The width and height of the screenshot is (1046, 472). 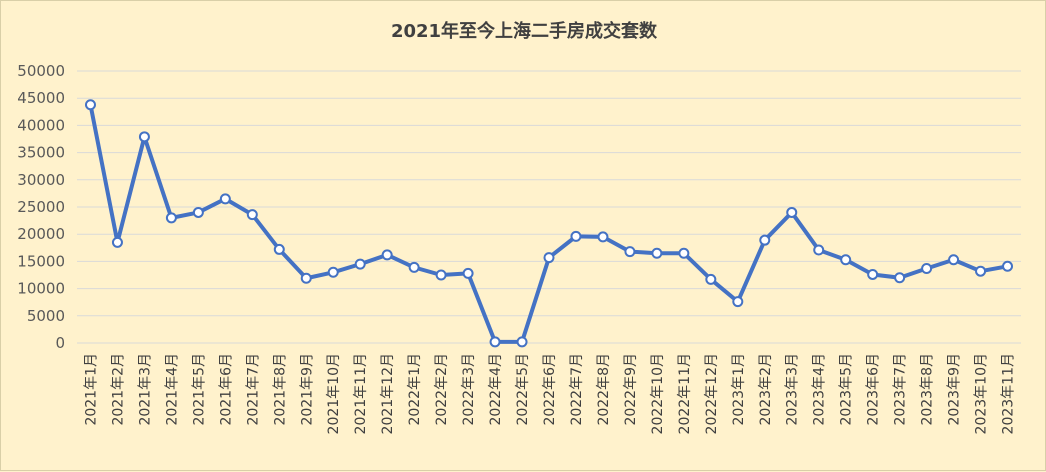 What do you see at coordinates (199, 389) in the screenshot?
I see `x-tick-label: 2021年5月` at bounding box center [199, 389].